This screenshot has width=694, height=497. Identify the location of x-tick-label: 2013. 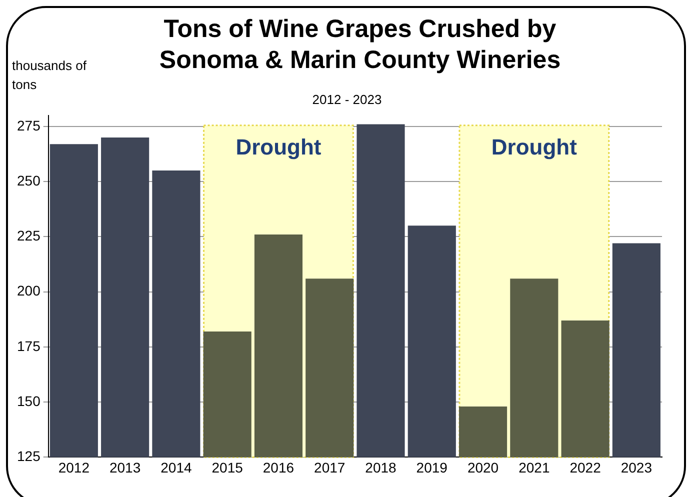
(125, 467).